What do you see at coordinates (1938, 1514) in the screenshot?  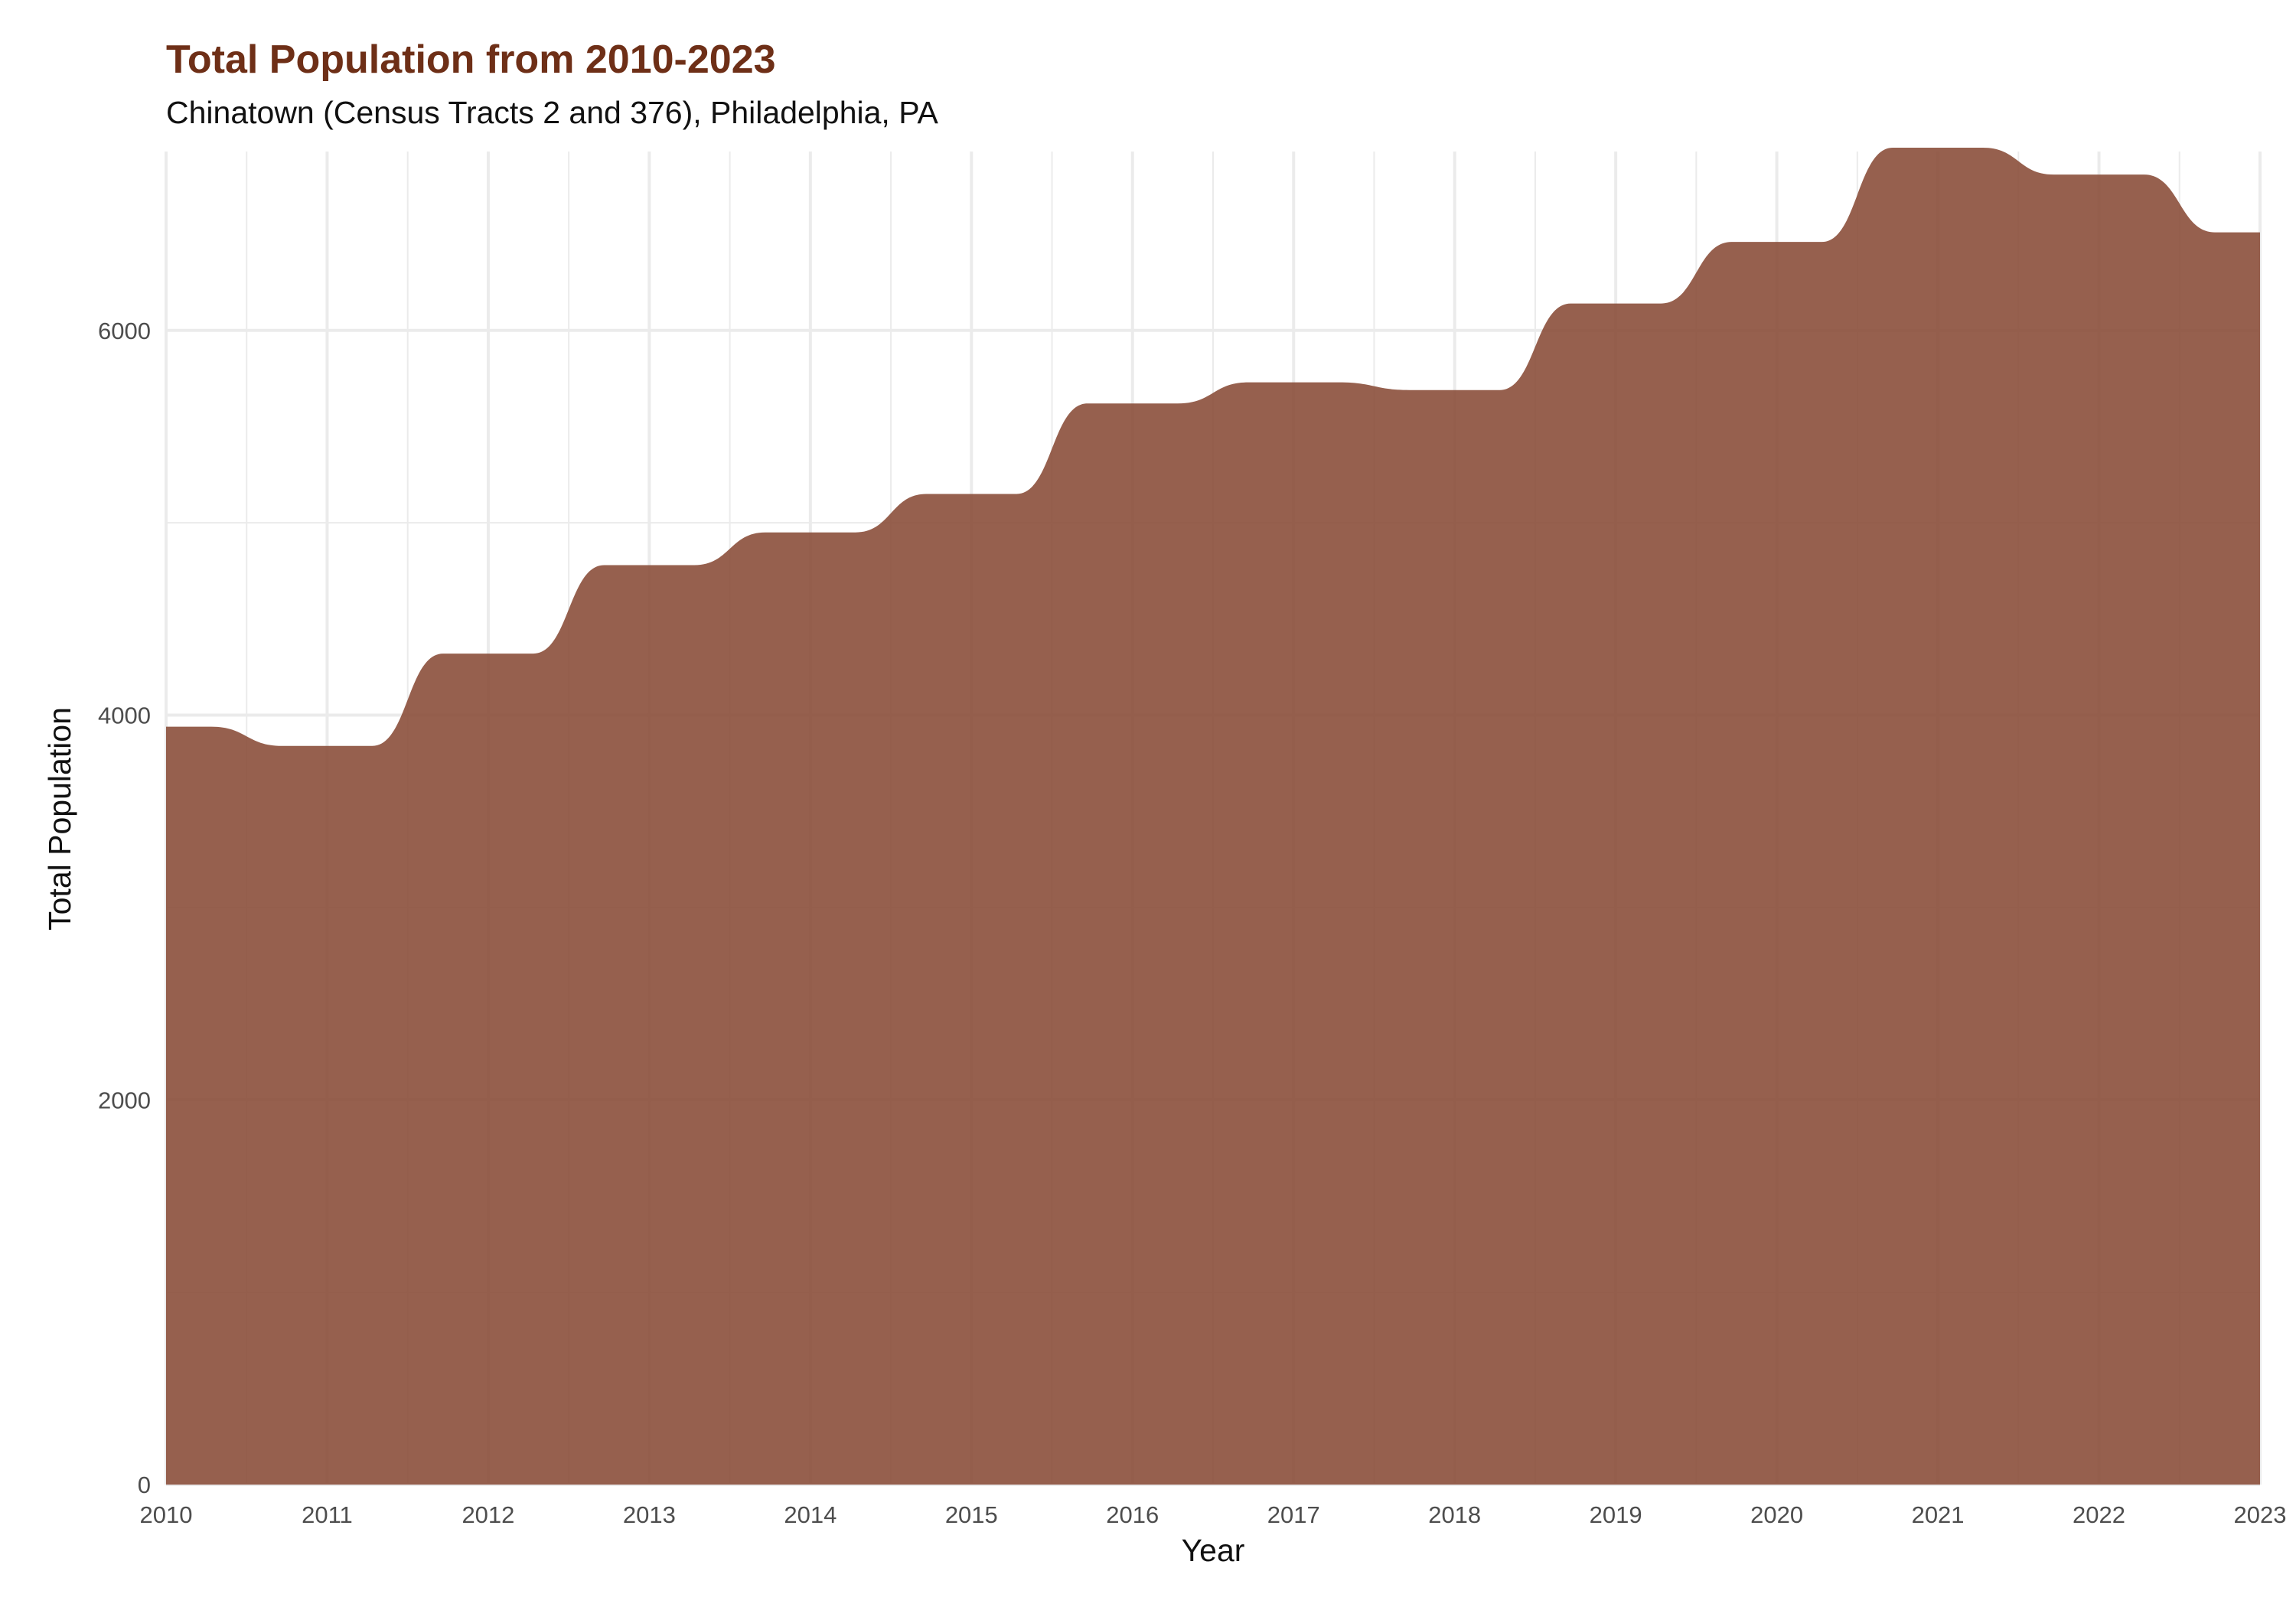 I see `x-tick-label: 2021` at bounding box center [1938, 1514].